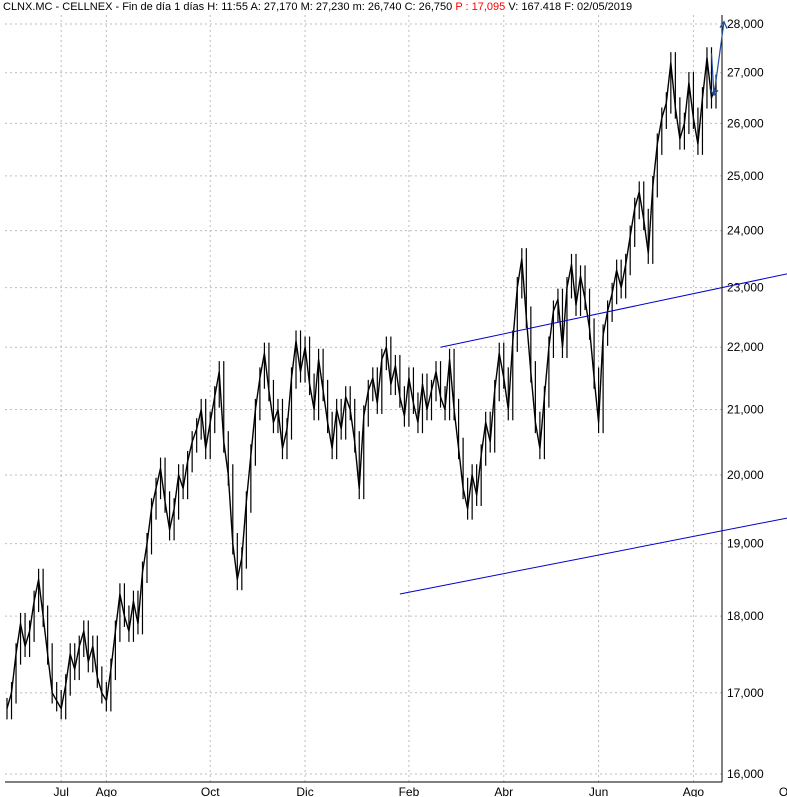  Describe the element at coordinates (745, 410) in the screenshot. I see `y-tick-label: 21,000` at that location.